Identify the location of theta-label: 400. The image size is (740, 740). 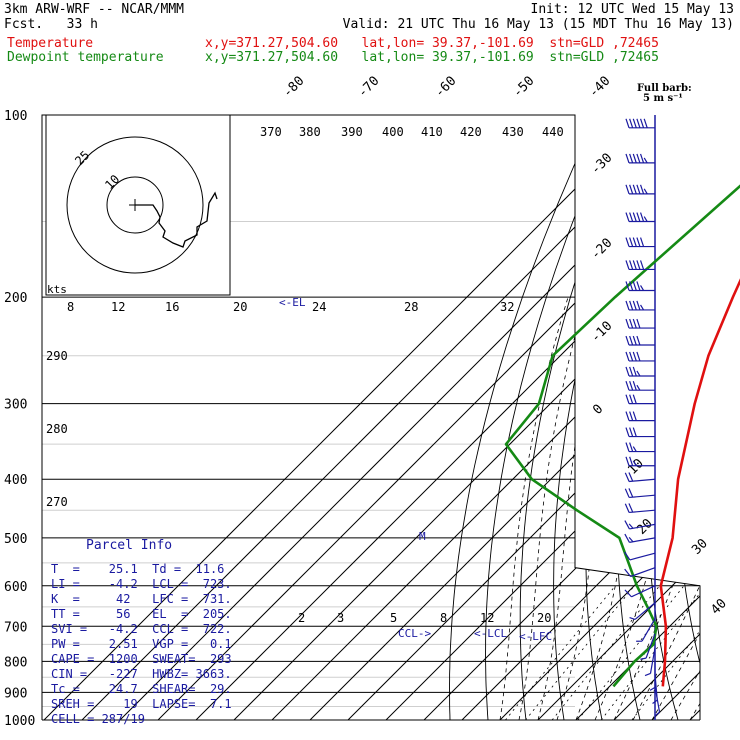
(393, 132).